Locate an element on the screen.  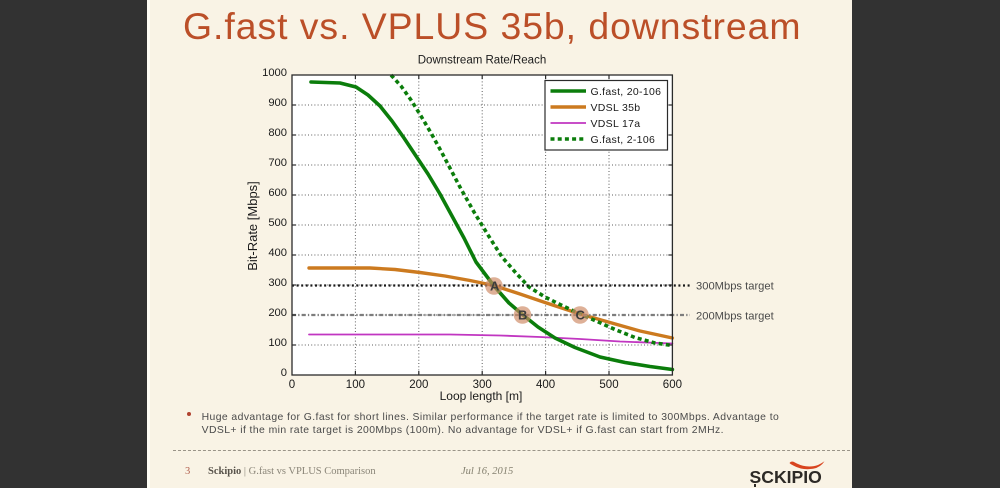
svg-text: 800 is located at coordinates (277, 133).